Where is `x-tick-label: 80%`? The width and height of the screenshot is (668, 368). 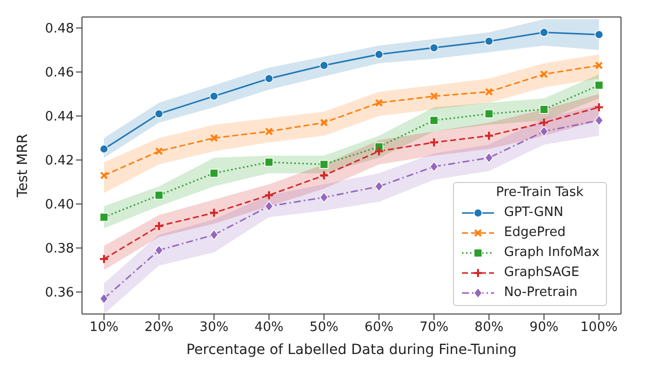 x-tick-label: 80% is located at coordinates (489, 328).